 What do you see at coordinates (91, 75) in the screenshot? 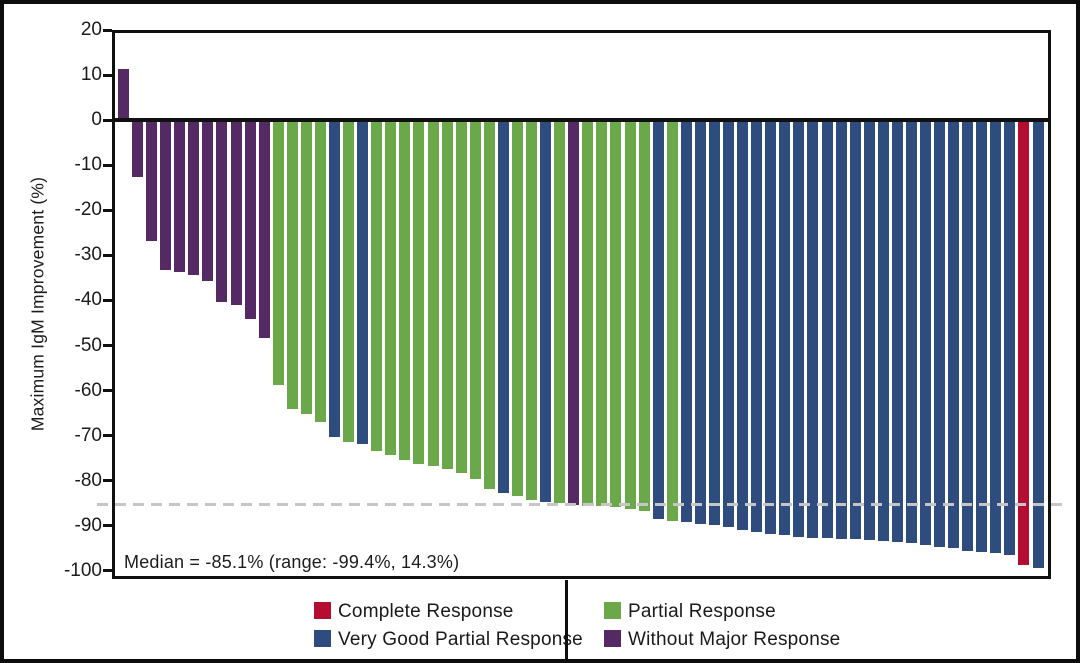
I see `y-tick-label: 10` at bounding box center [91, 75].